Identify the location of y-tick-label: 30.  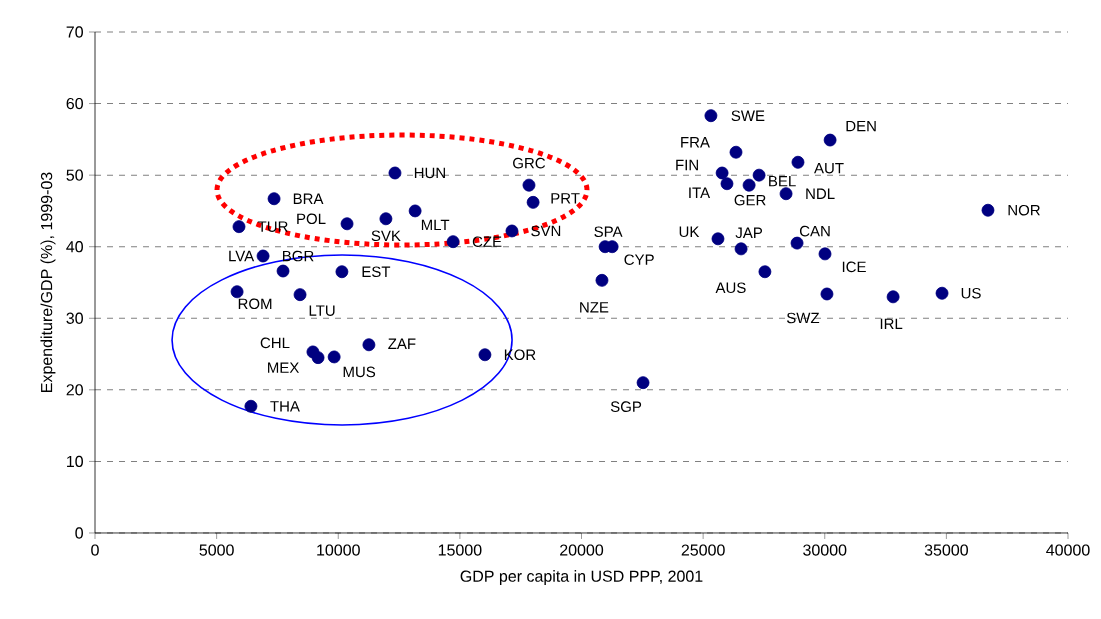
(74, 318).